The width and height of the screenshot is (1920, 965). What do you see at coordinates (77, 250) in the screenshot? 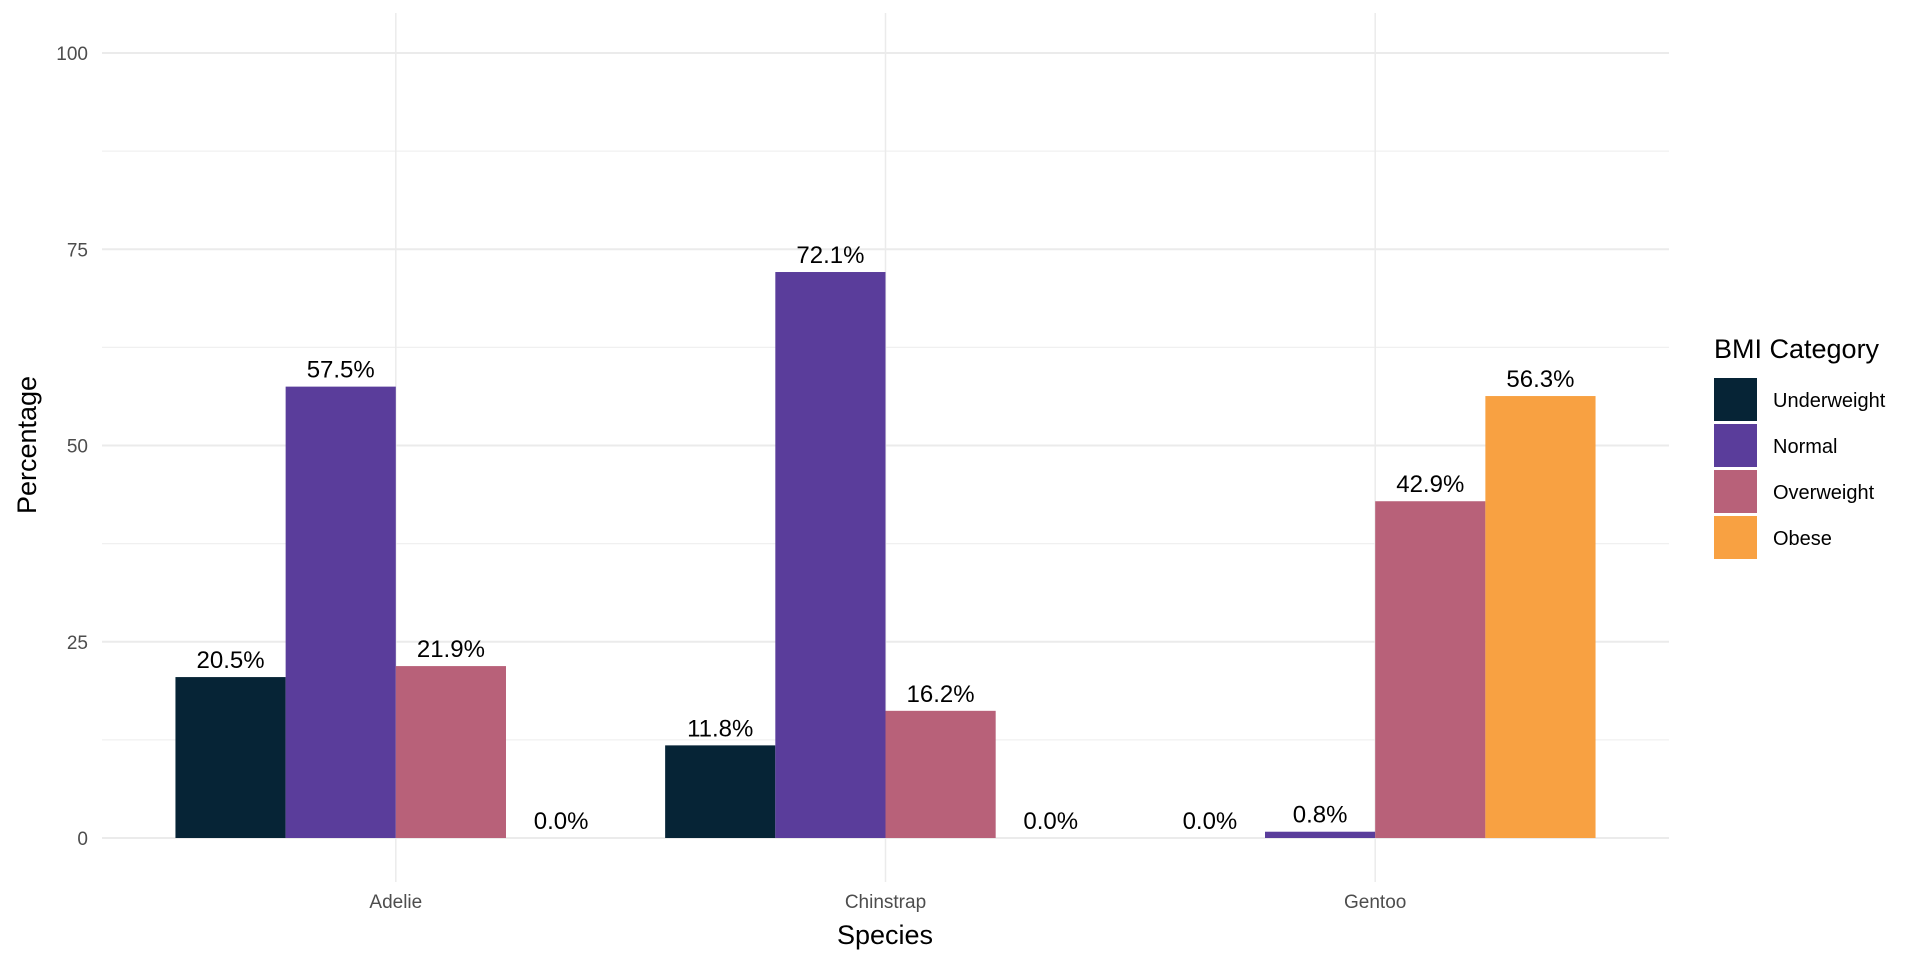
I see `y-tick-label: 75` at bounding box center [77, 250].